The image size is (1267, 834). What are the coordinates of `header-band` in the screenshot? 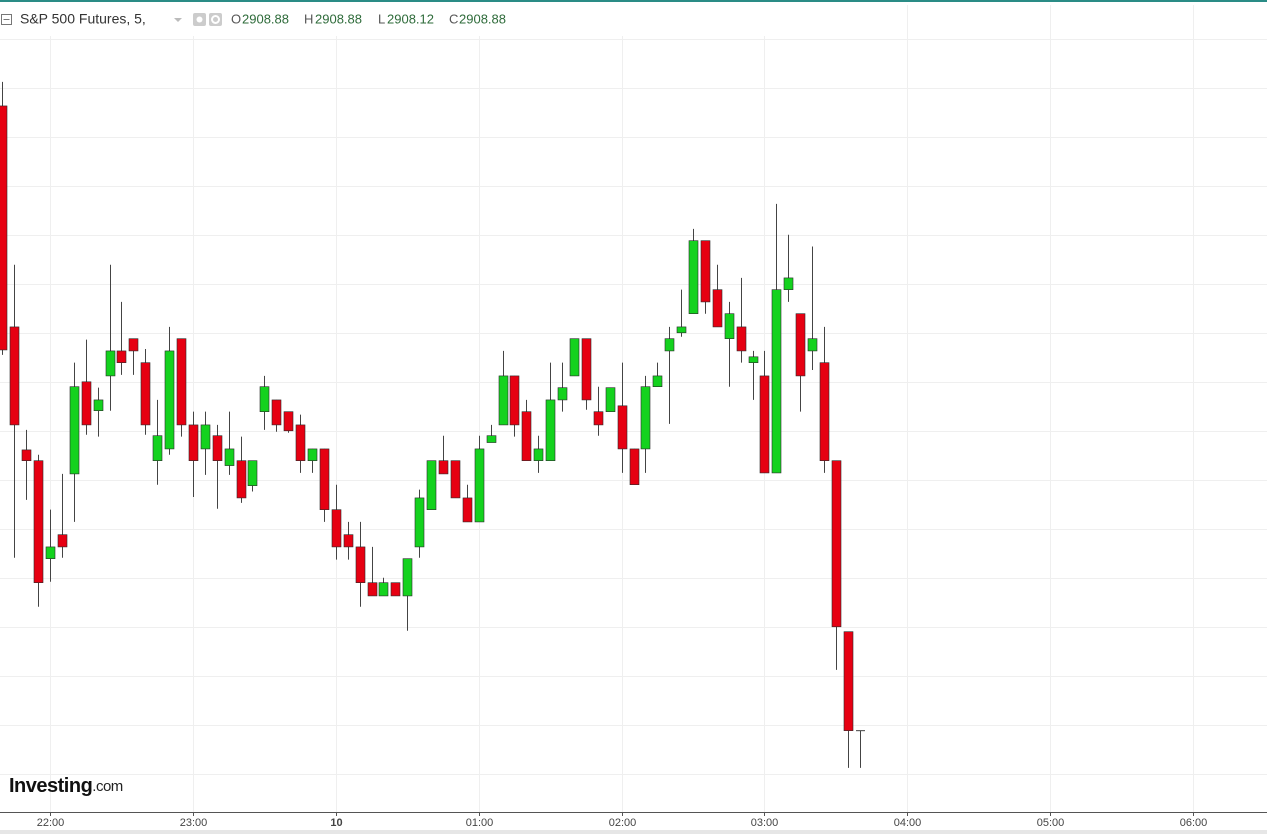 It's located at (430, 20).